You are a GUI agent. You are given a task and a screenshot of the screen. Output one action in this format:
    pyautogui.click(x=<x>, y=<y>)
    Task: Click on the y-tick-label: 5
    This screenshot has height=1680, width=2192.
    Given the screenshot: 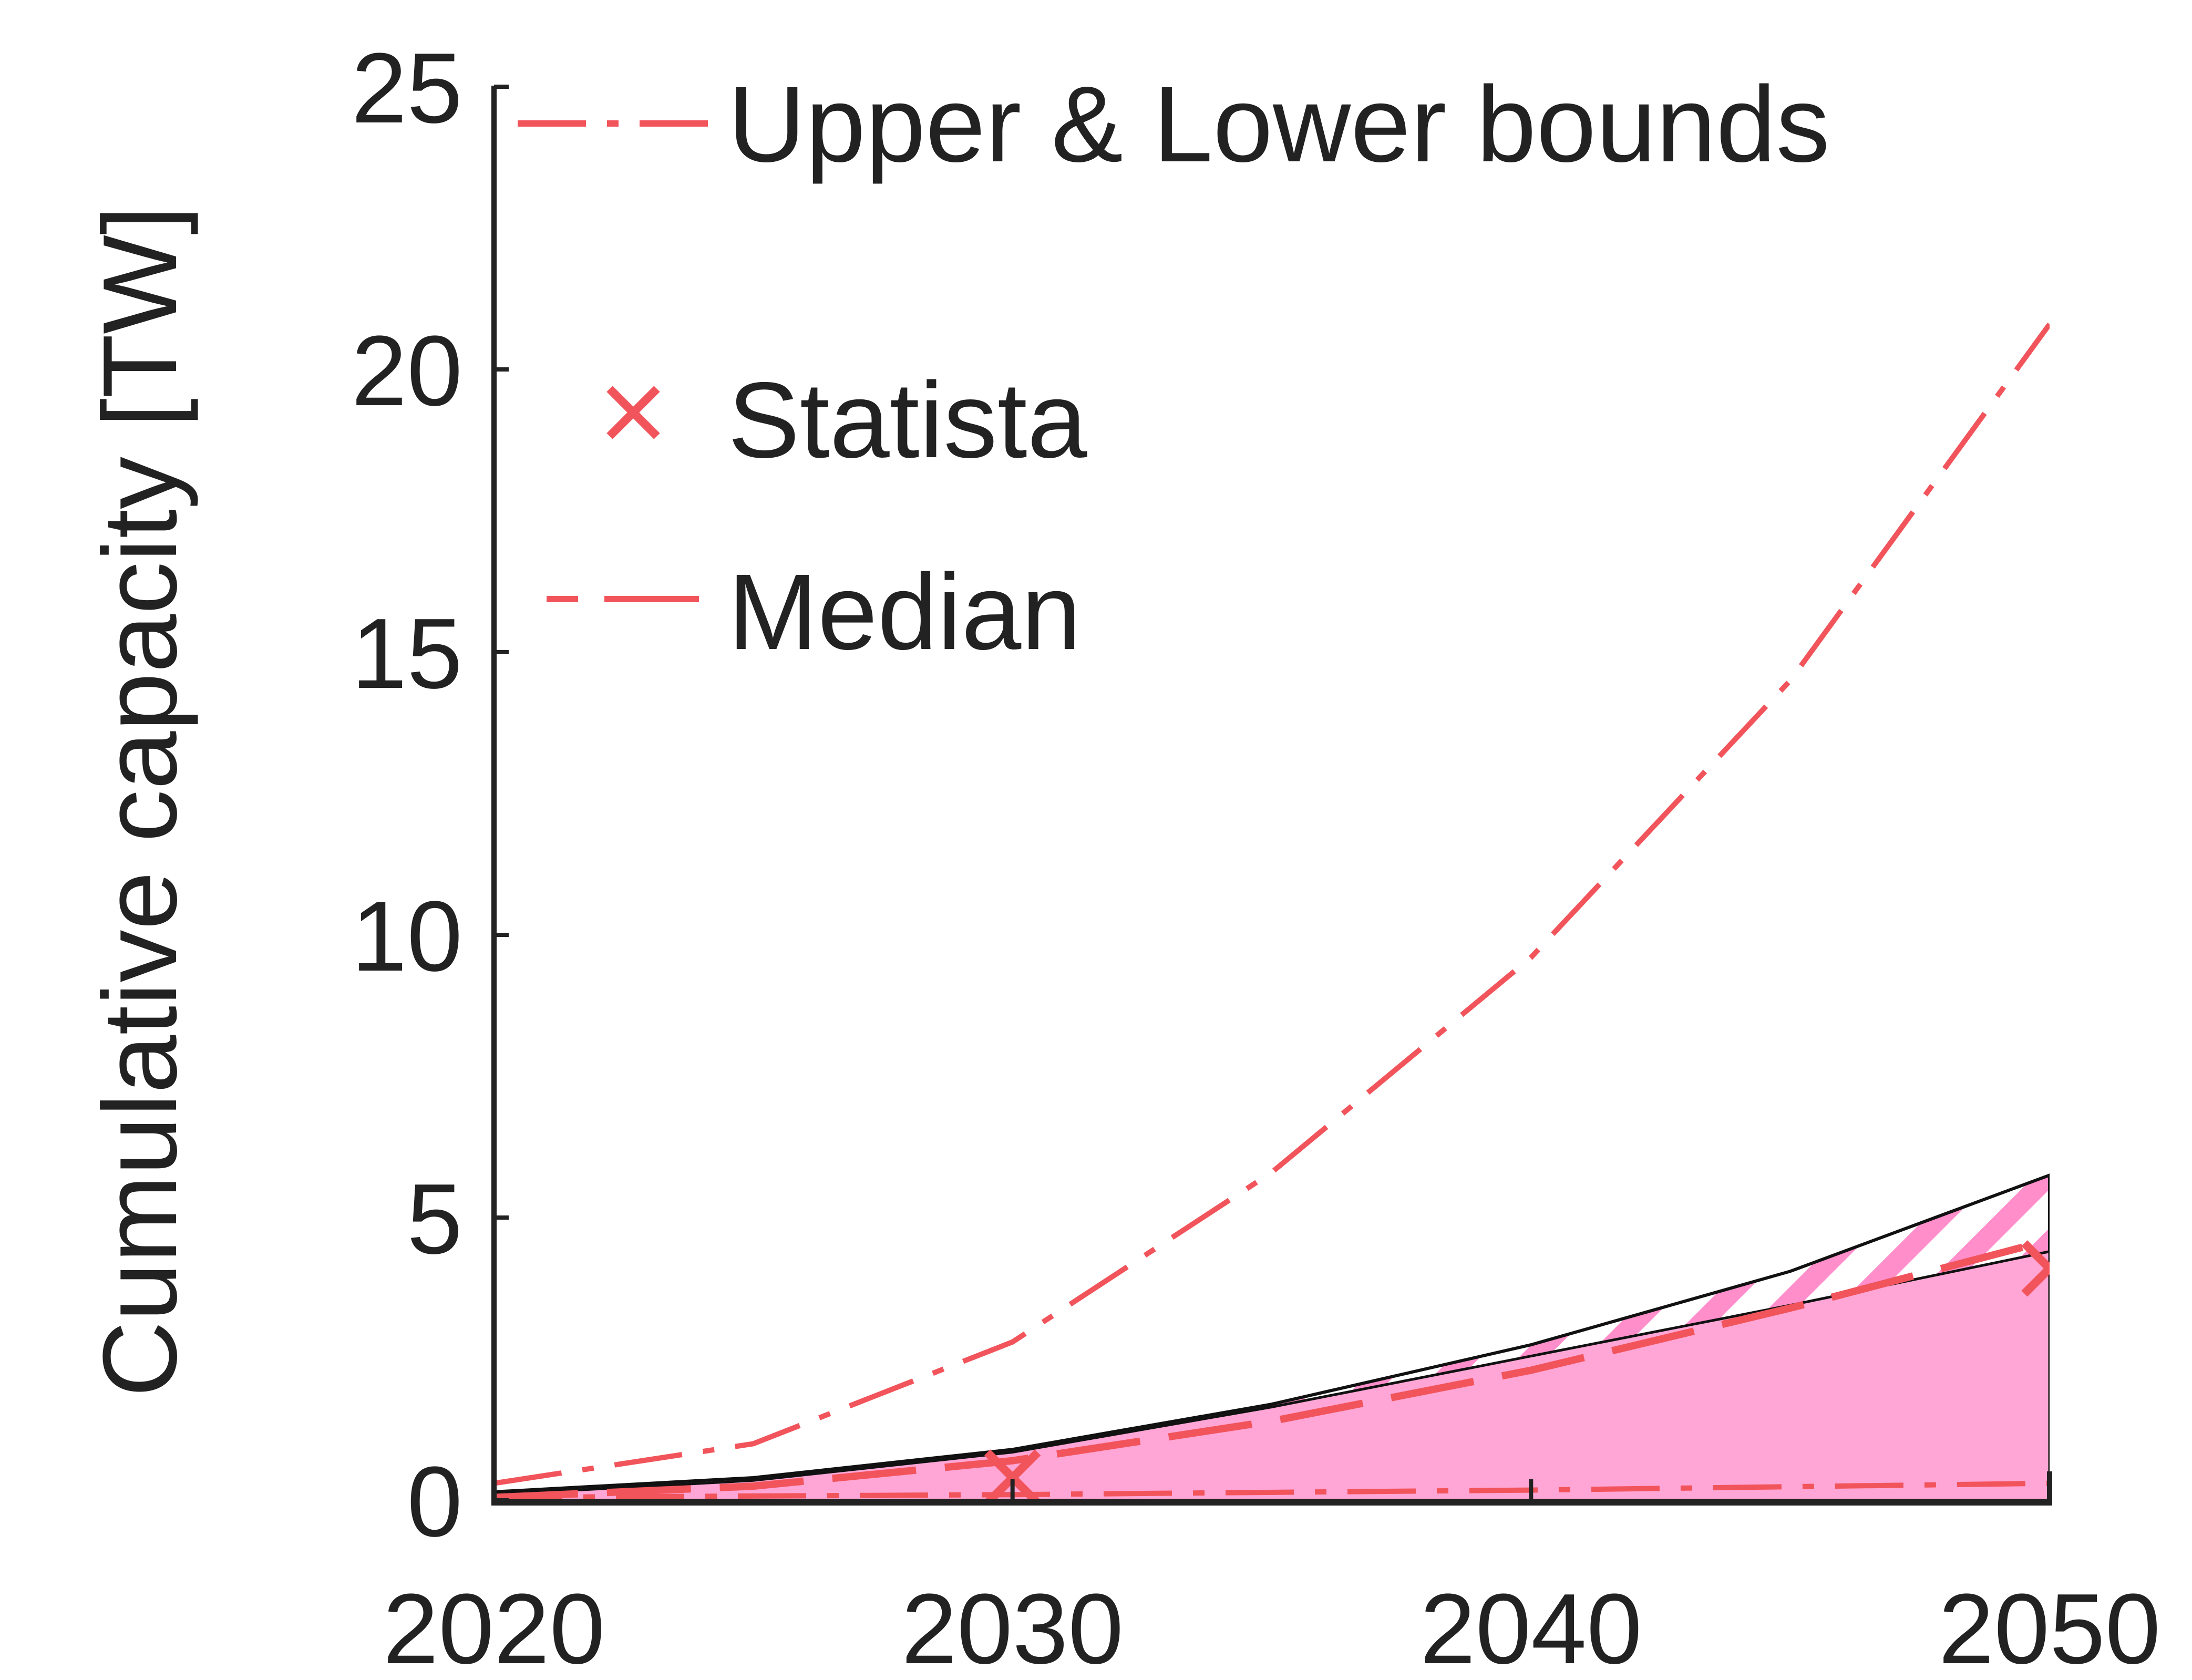 What is the action you would take?
    pyautogui.click(x=434, y=1219)
    